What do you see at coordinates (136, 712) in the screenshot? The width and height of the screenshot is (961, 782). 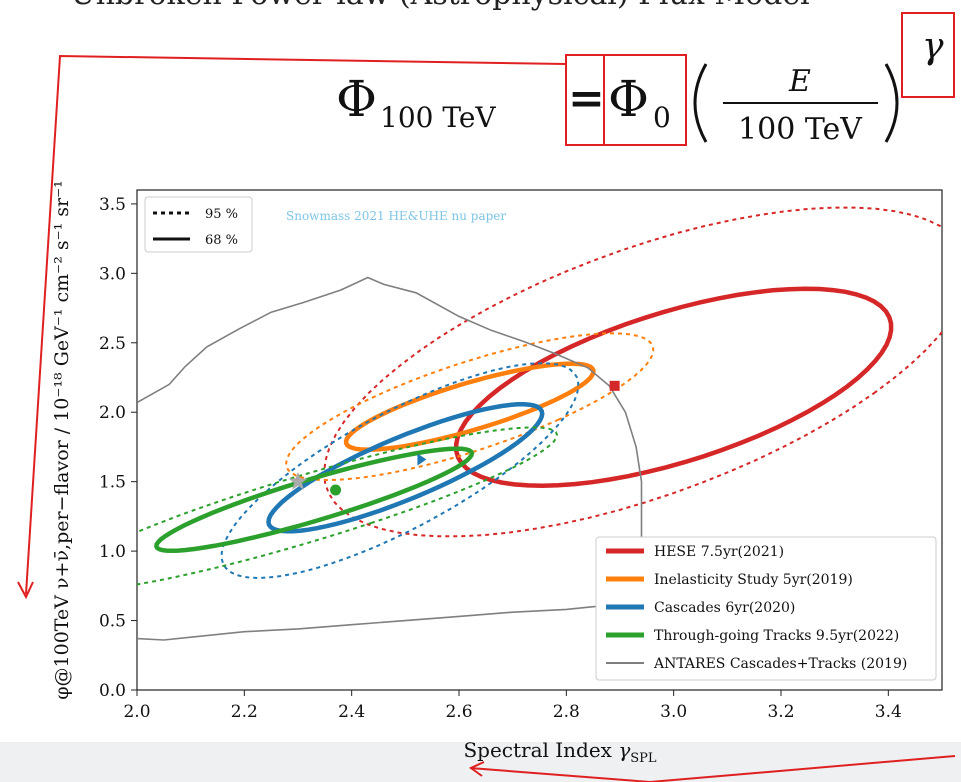 I see `x-tick-label: 2.0` at bounding box center [136, 712].